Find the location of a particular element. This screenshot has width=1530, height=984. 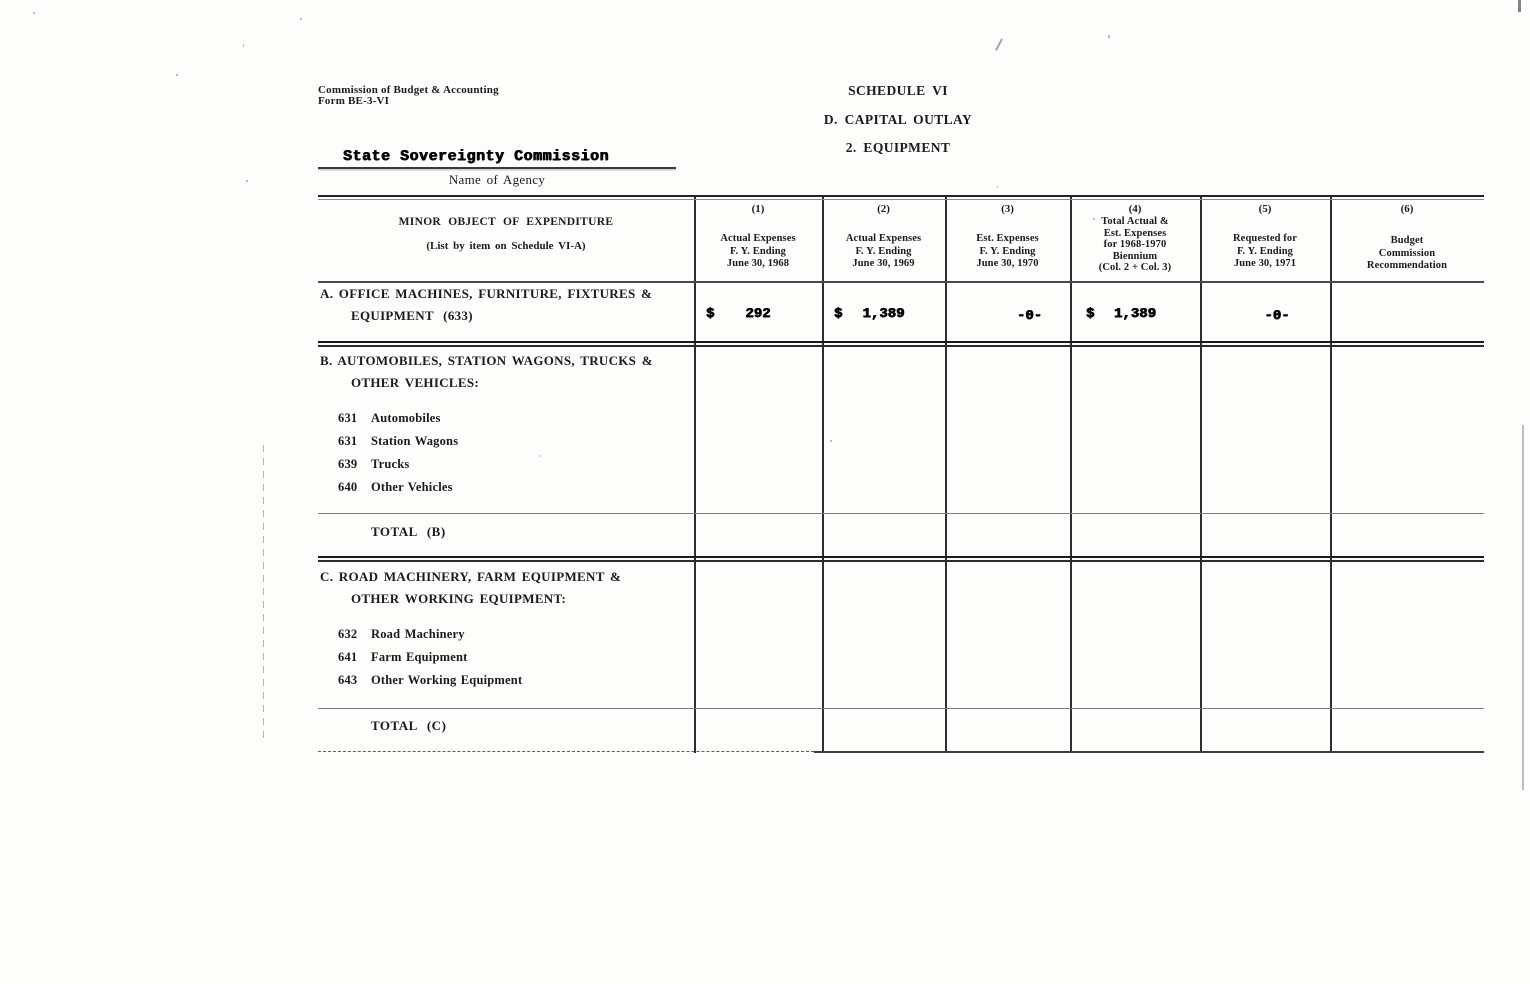

line-item-631-automobiles: 631 Automobiles is located at coordinates (389, 418).